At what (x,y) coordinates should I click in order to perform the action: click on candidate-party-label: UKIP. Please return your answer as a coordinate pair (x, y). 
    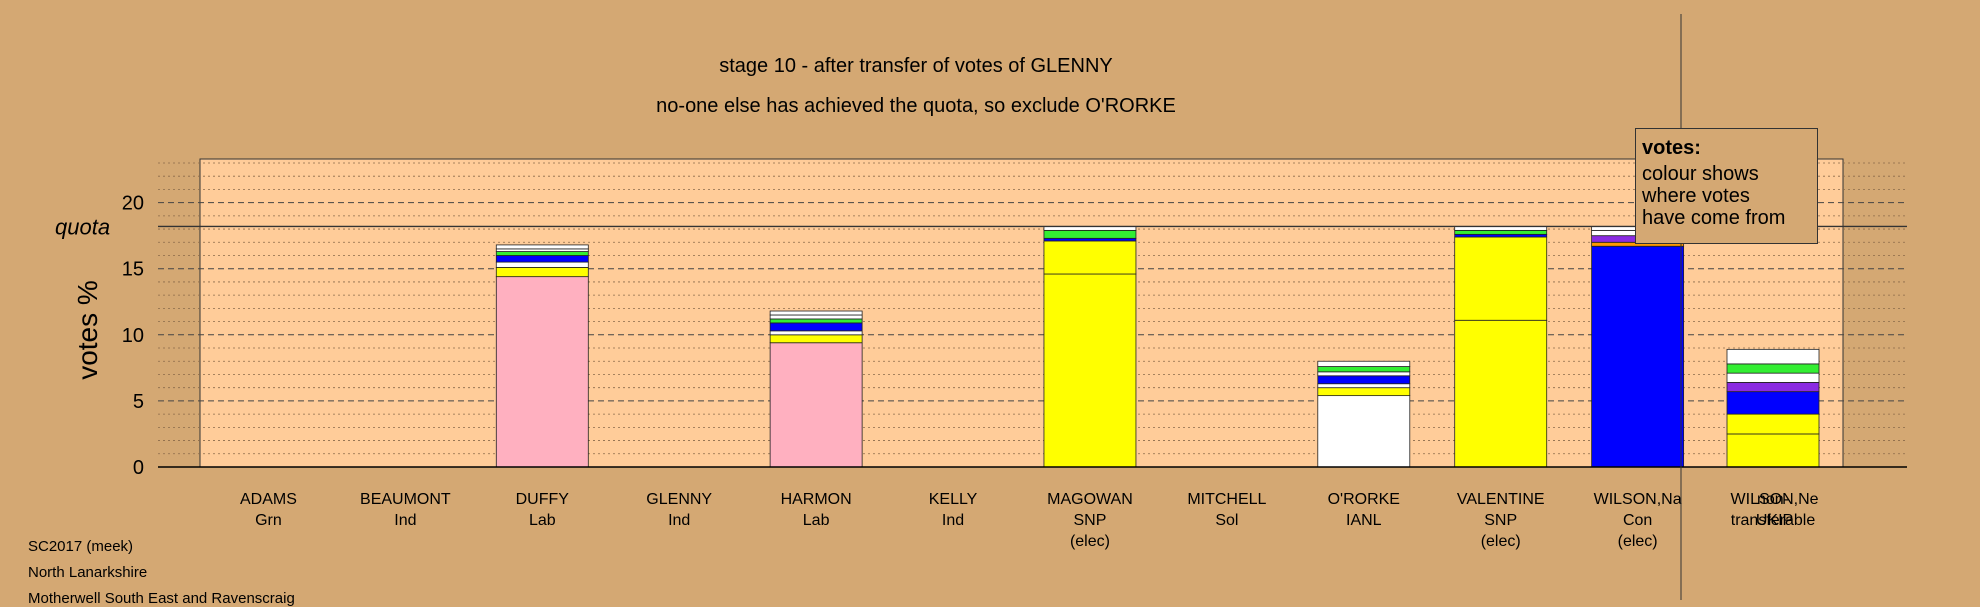
    Looking at the image, I should click on (1774, 520).